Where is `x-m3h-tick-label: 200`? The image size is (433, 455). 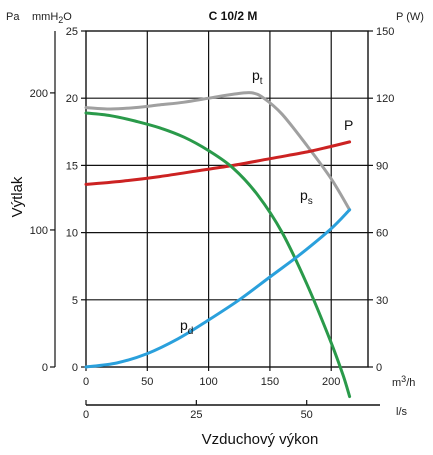 x-m3h-tick-label: 200 is located at coordinates (331, 382).